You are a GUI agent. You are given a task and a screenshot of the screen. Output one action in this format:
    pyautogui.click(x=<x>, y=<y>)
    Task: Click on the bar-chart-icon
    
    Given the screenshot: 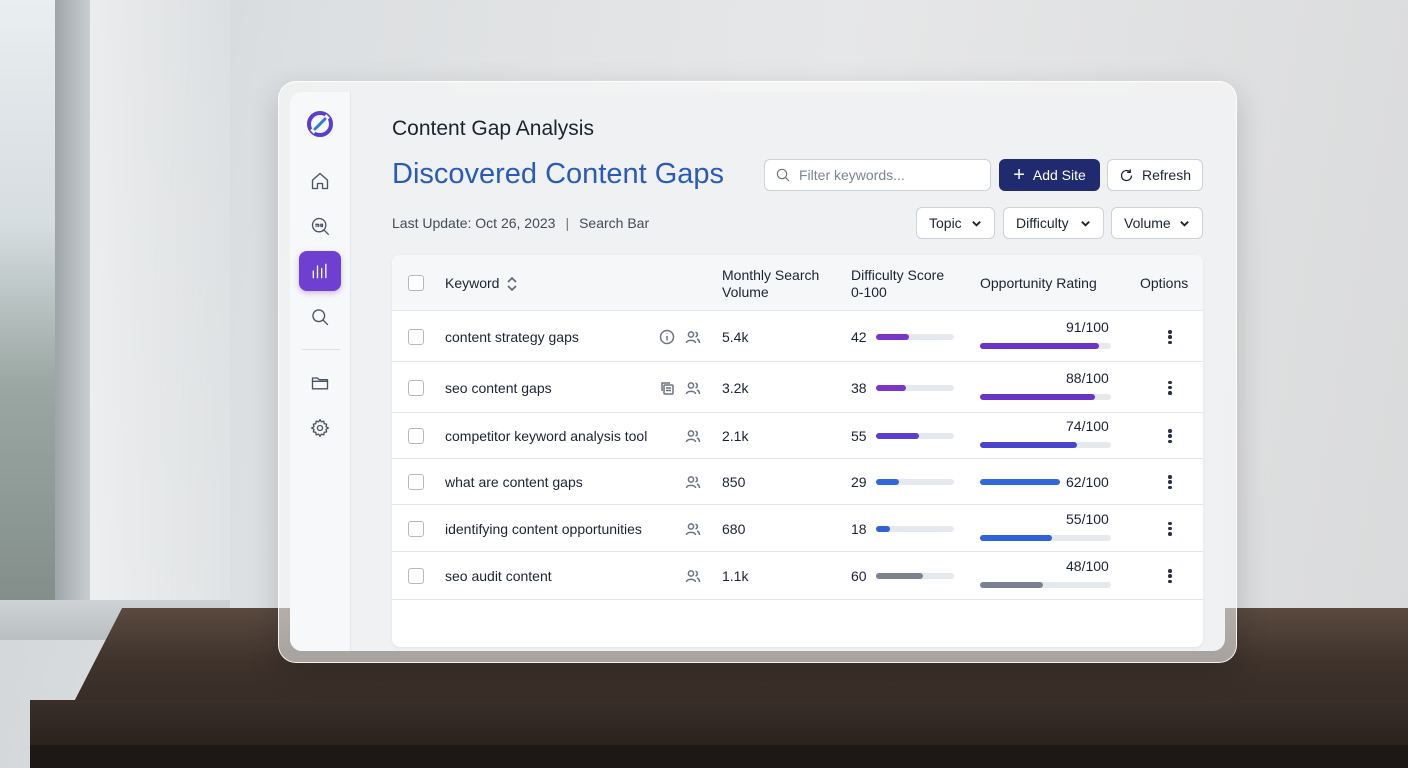 What is the action you would take?
    pyautogui.click(x=319, y=271)
    